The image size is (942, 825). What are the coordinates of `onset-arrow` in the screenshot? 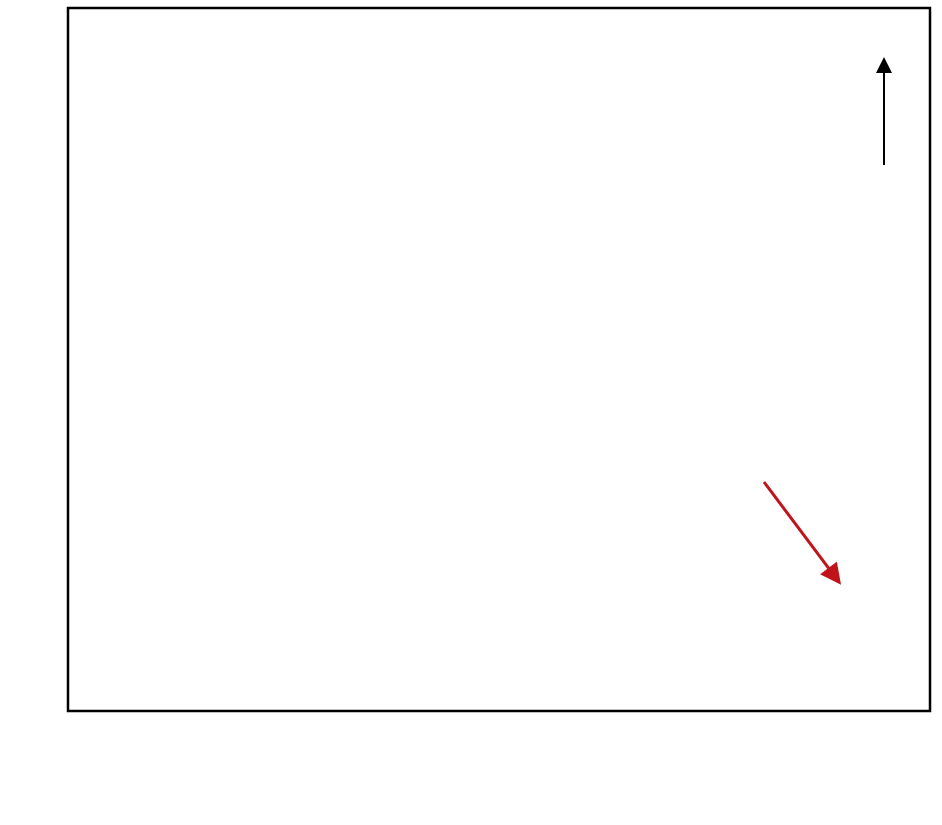 It's located at (802, 533).